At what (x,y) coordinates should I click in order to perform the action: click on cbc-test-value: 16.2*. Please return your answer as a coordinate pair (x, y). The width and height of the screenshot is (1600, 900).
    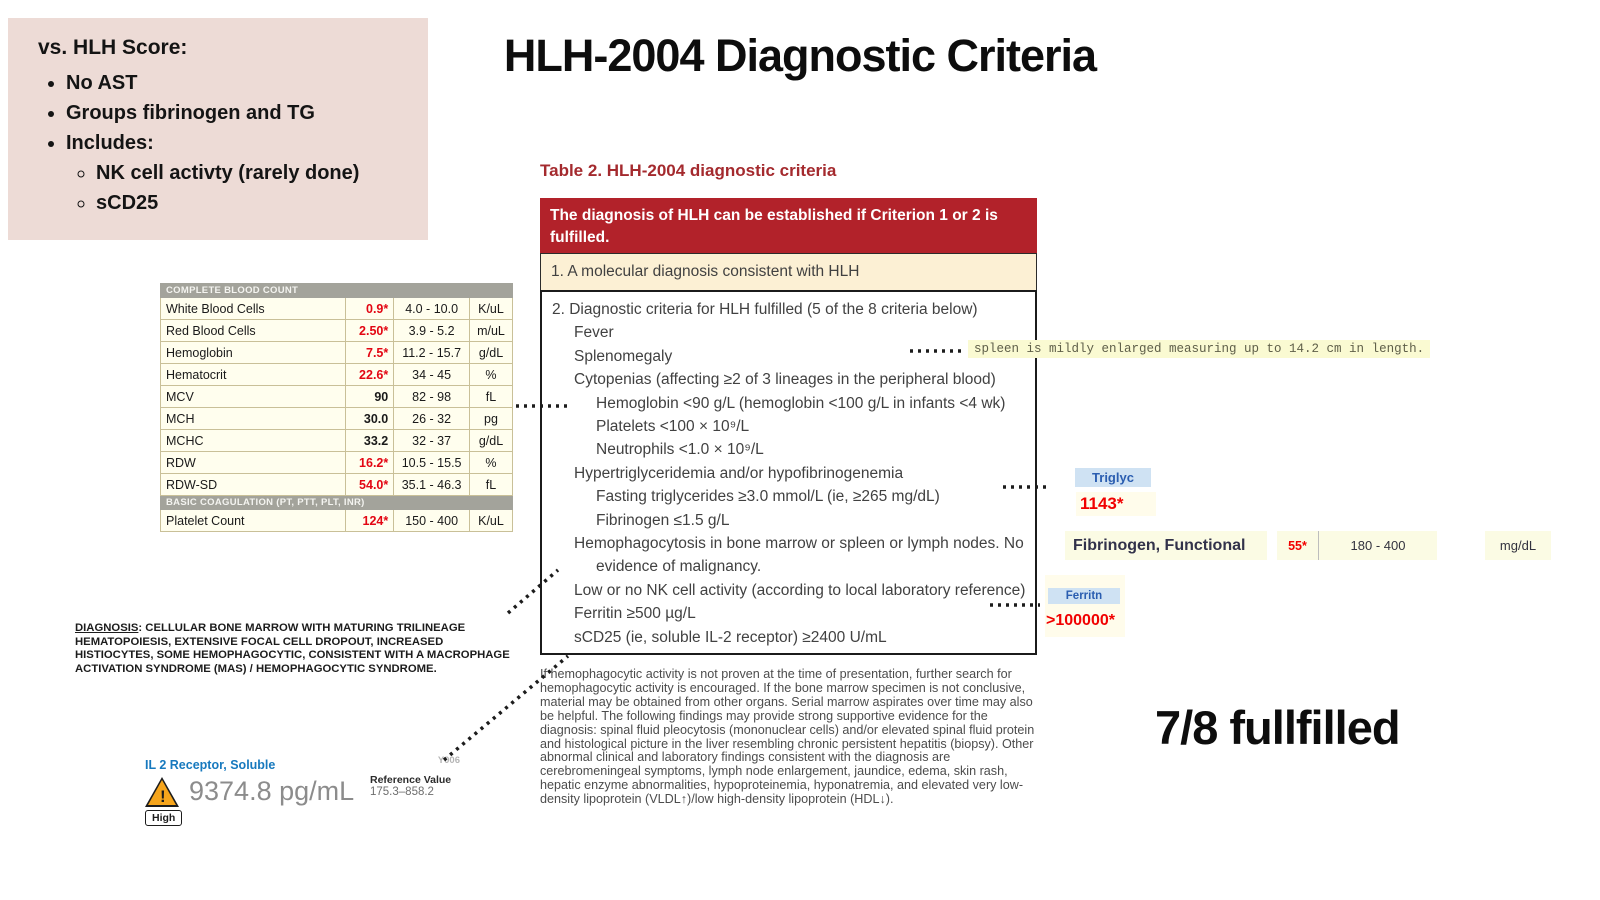
    Looking at the image, I should click on (370, 462).